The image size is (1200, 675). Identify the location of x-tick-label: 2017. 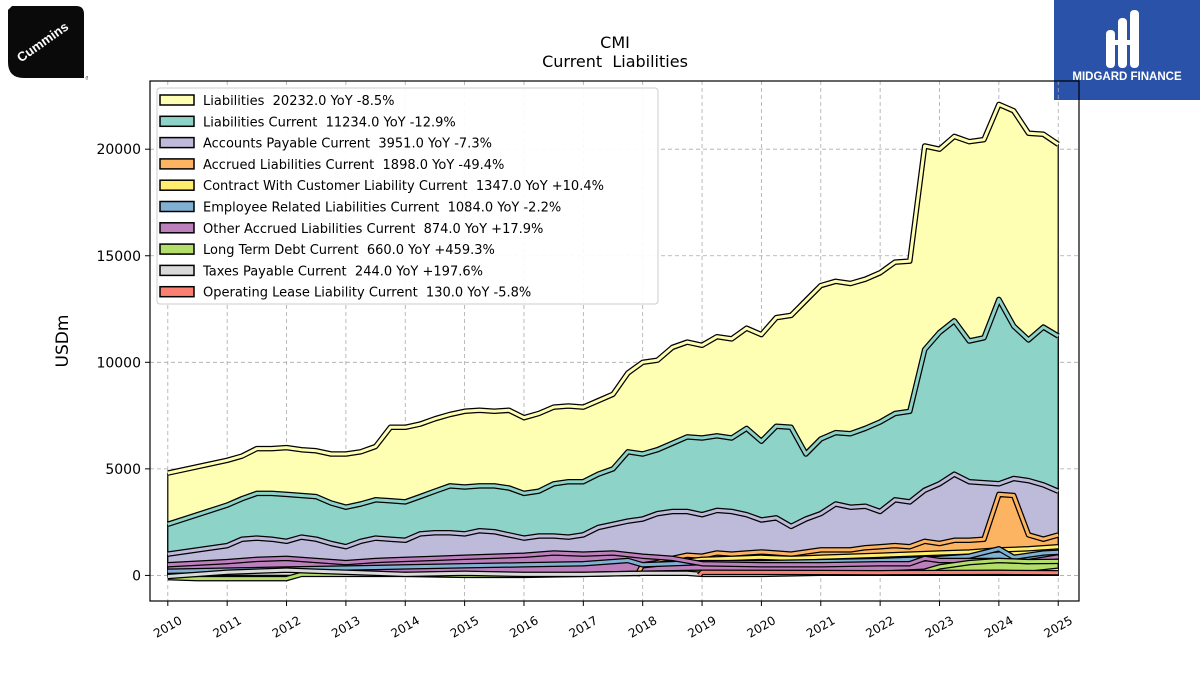
(583, 626).